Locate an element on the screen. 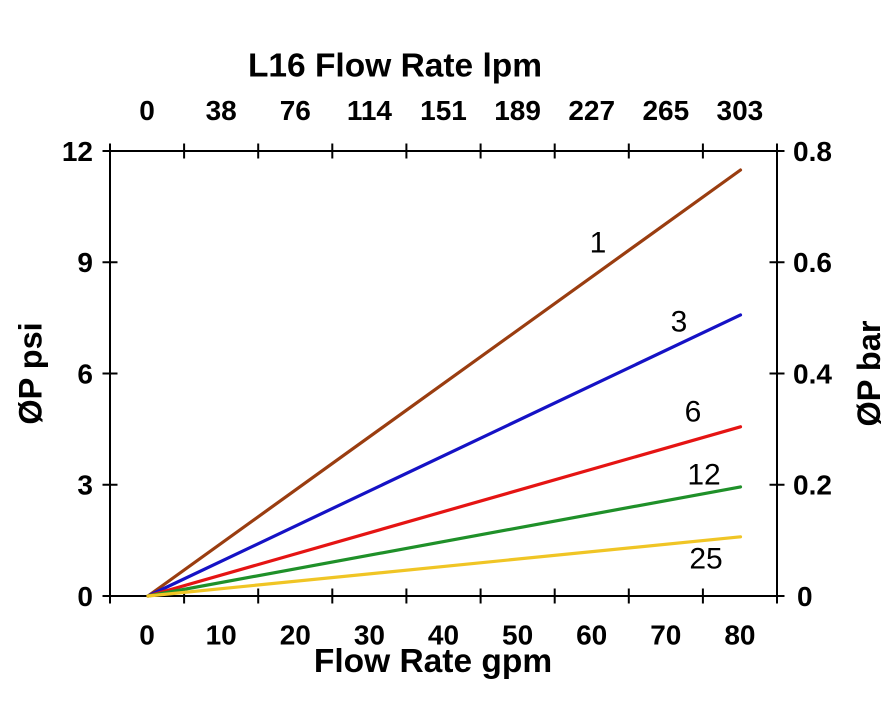 This screenshot has width=890, height=702. svg-text: 151 is located at coordinates (443, 110).